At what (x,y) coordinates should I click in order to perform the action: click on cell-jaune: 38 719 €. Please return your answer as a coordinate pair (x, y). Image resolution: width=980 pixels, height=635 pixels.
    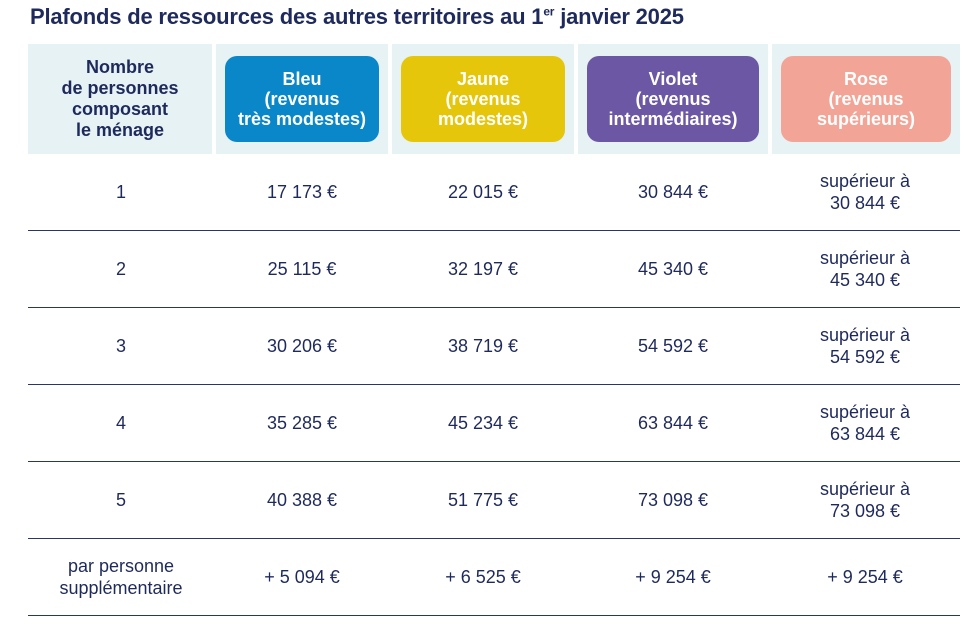
    Looking at the image, I should click on (483, 346).